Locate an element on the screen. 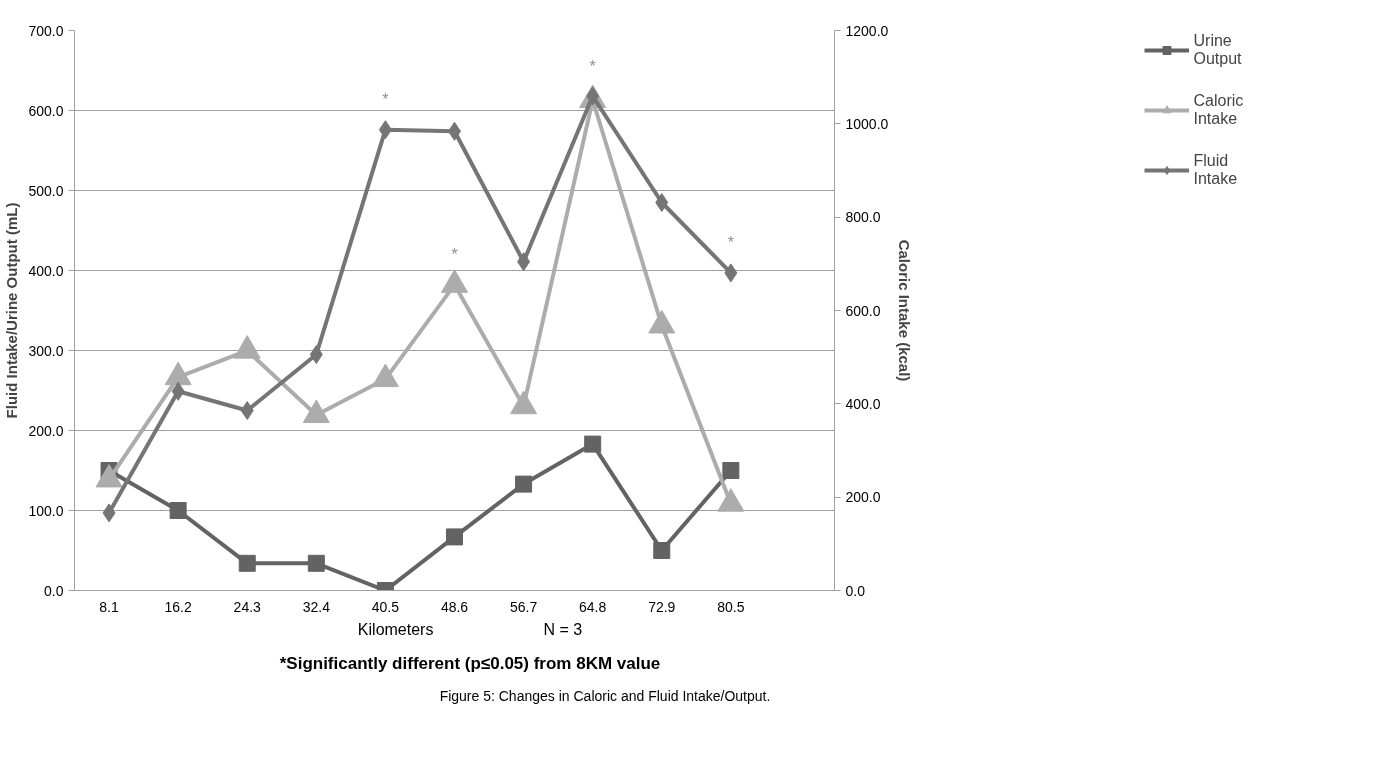 The width and height of the screenshot is (1376, 758). y2-tick-label: 1000.0 is located at coordinates (867, 123).